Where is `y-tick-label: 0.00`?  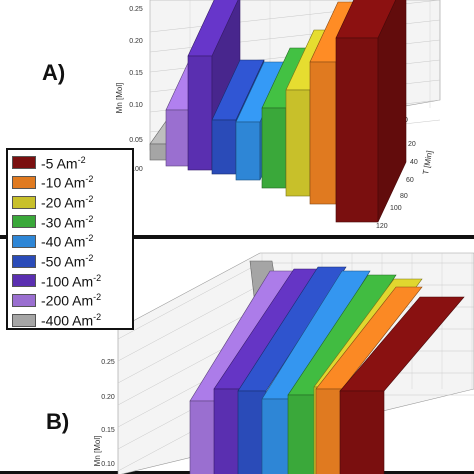 y-tick-label: 0.00 is located at coordinates (136, 169).